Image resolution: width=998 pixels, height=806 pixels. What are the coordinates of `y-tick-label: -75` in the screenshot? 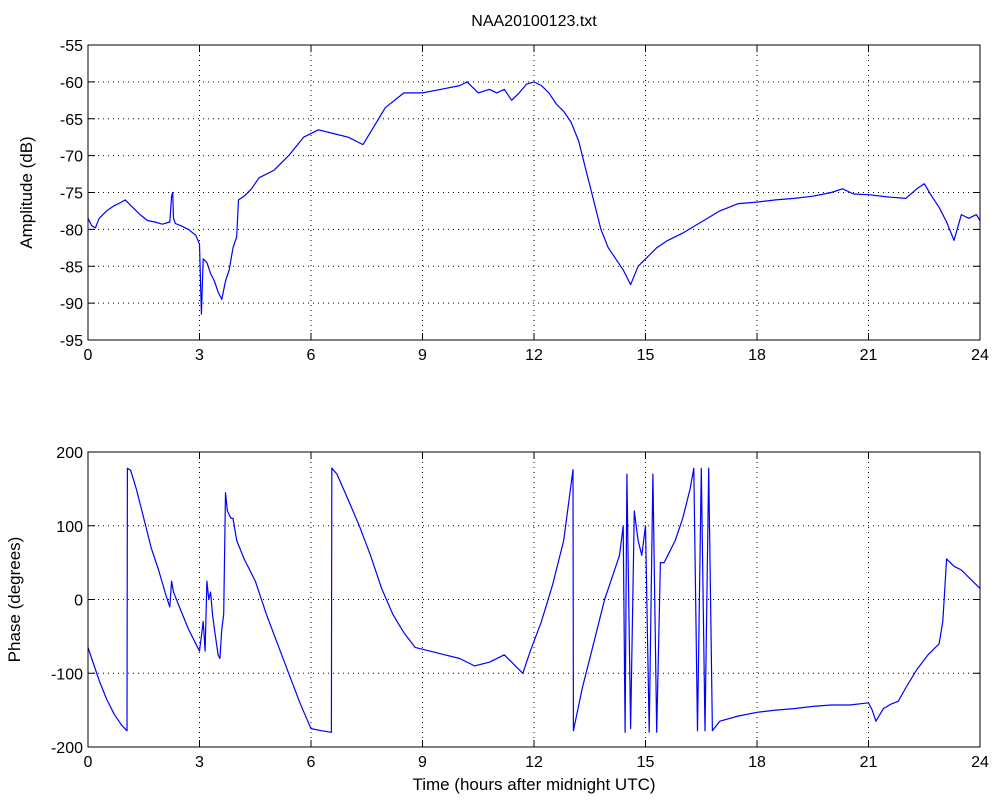 It's located at (71, 194).